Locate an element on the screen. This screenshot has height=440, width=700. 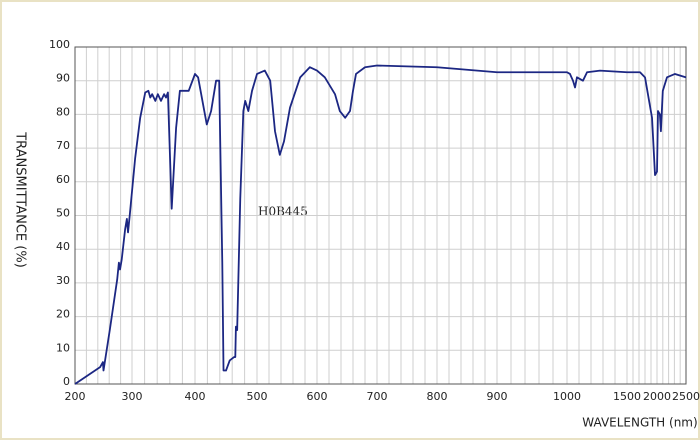
y-tick-label: 60 is located at coordinates (63, 179).